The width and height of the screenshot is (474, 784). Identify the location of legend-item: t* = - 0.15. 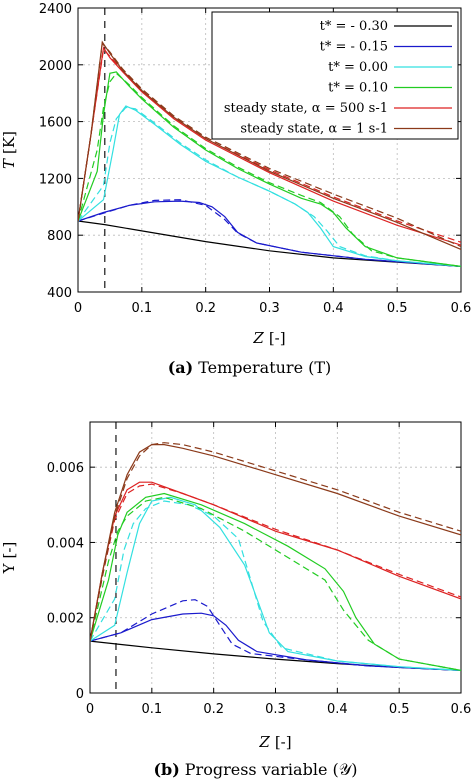
(386, 47).